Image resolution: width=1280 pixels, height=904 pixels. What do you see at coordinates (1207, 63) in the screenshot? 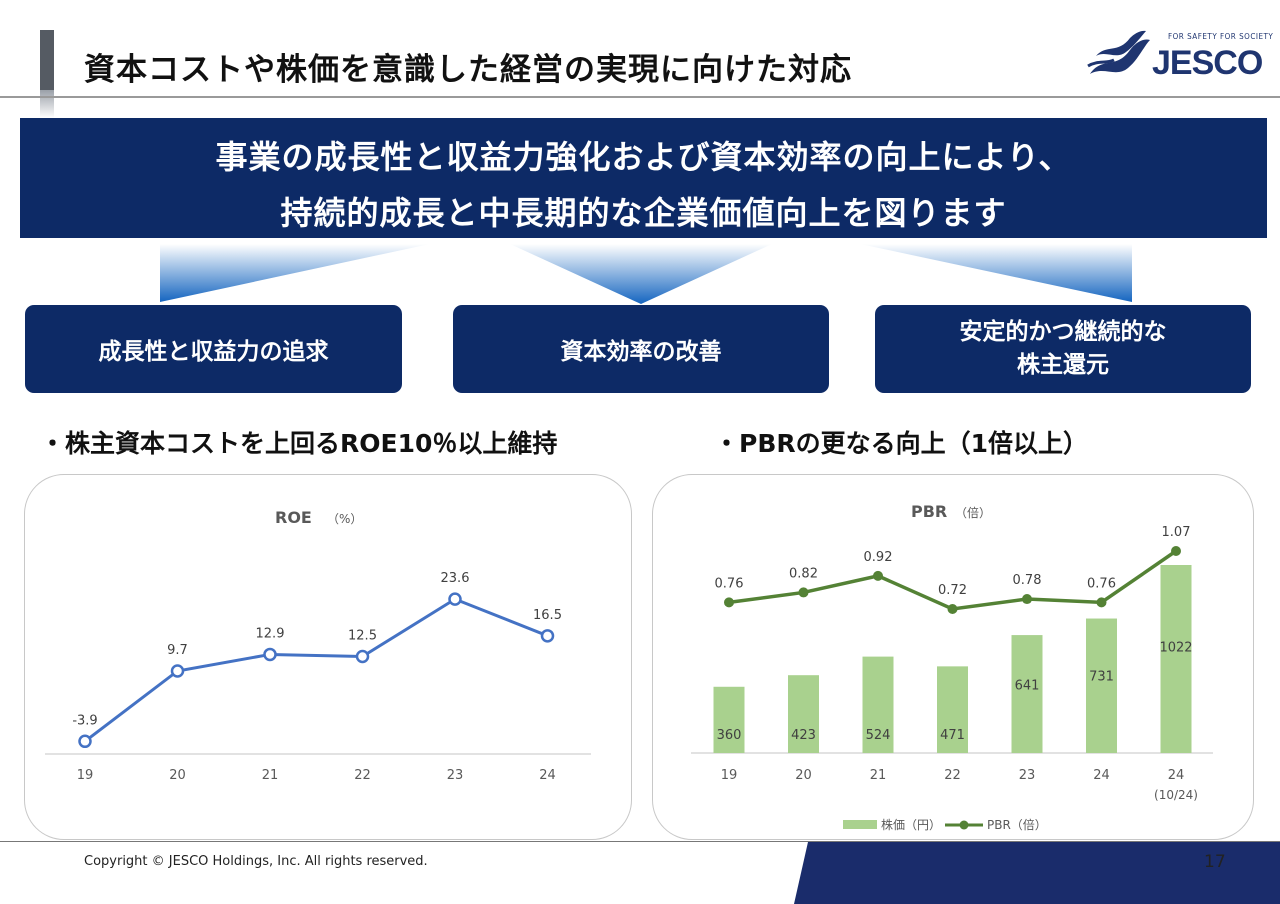
I see `logo-wordmark: JESCO` at bounding box center [1207, 63].